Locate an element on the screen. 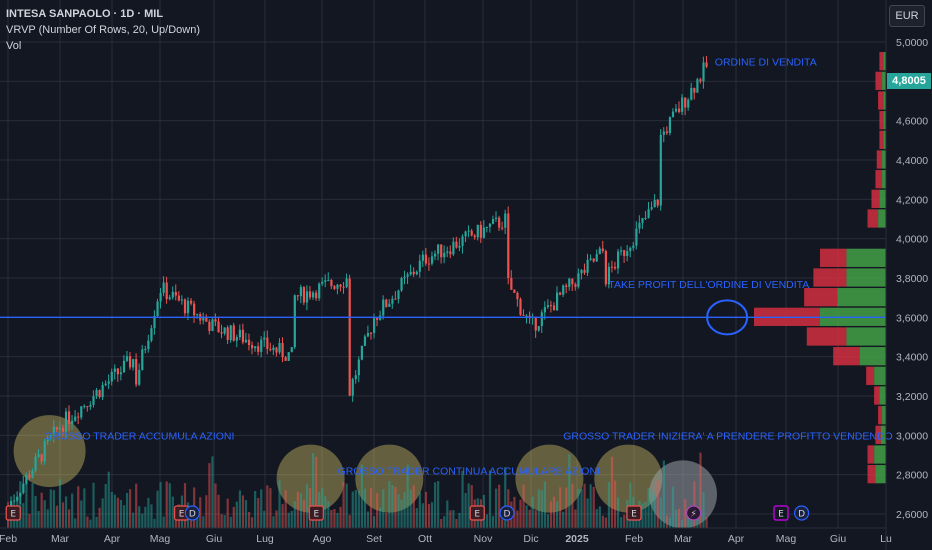 The image size is (932, 550). price-tick-label: 4,2000 is located at coordinates (912, 200).